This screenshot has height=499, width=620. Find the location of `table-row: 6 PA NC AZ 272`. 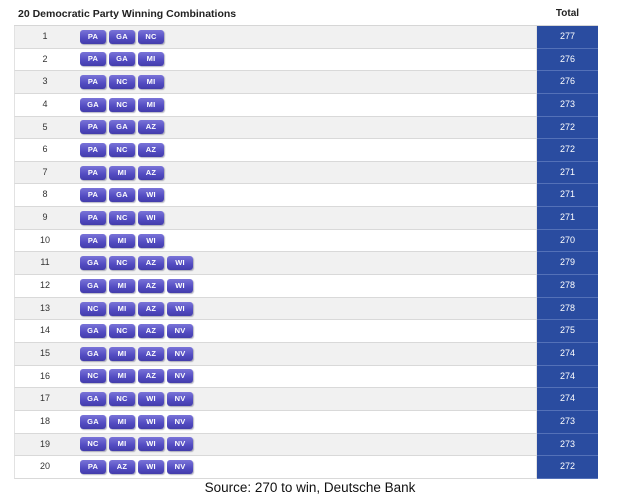

table-row: 6 PA NC AZ 272 is located at coordinates (306, 150).